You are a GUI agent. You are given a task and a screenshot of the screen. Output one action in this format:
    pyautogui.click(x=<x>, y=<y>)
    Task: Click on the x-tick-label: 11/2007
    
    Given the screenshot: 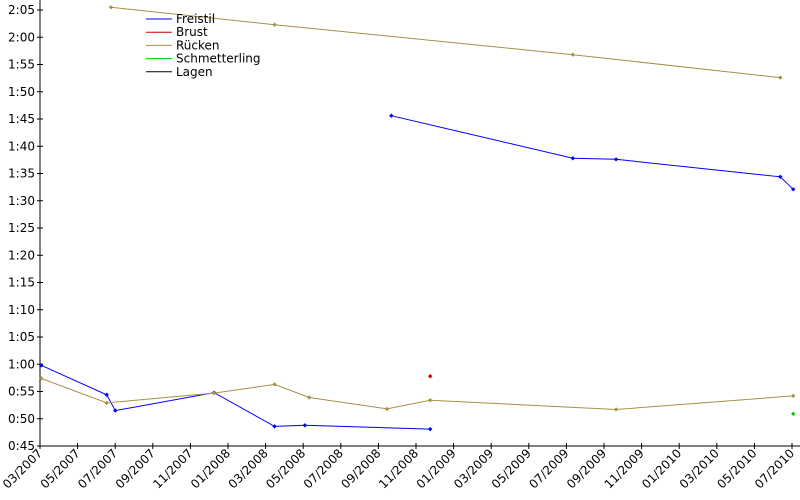 What is the action you would take?
    pyautogui.click(x=172, y=468)
    